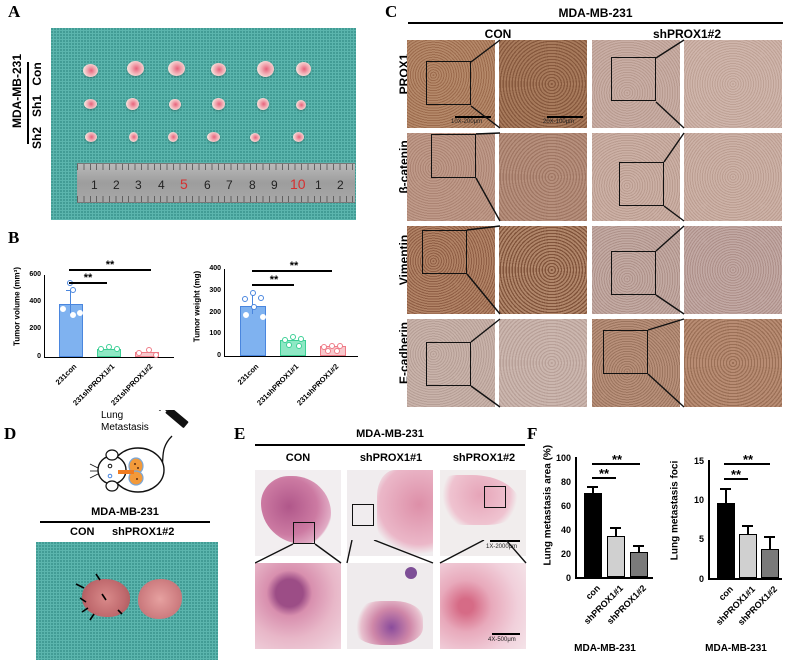  I want to click on scale-label: 4X-500μm, so click(502, 640).